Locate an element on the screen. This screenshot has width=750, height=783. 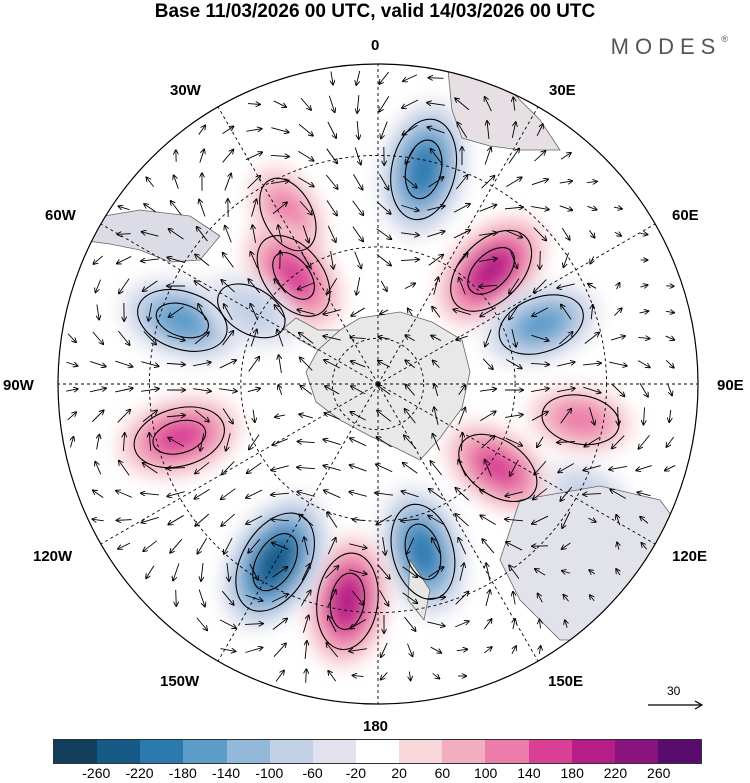
brand-registered-mark: ® is located at coordinates (724, 39).